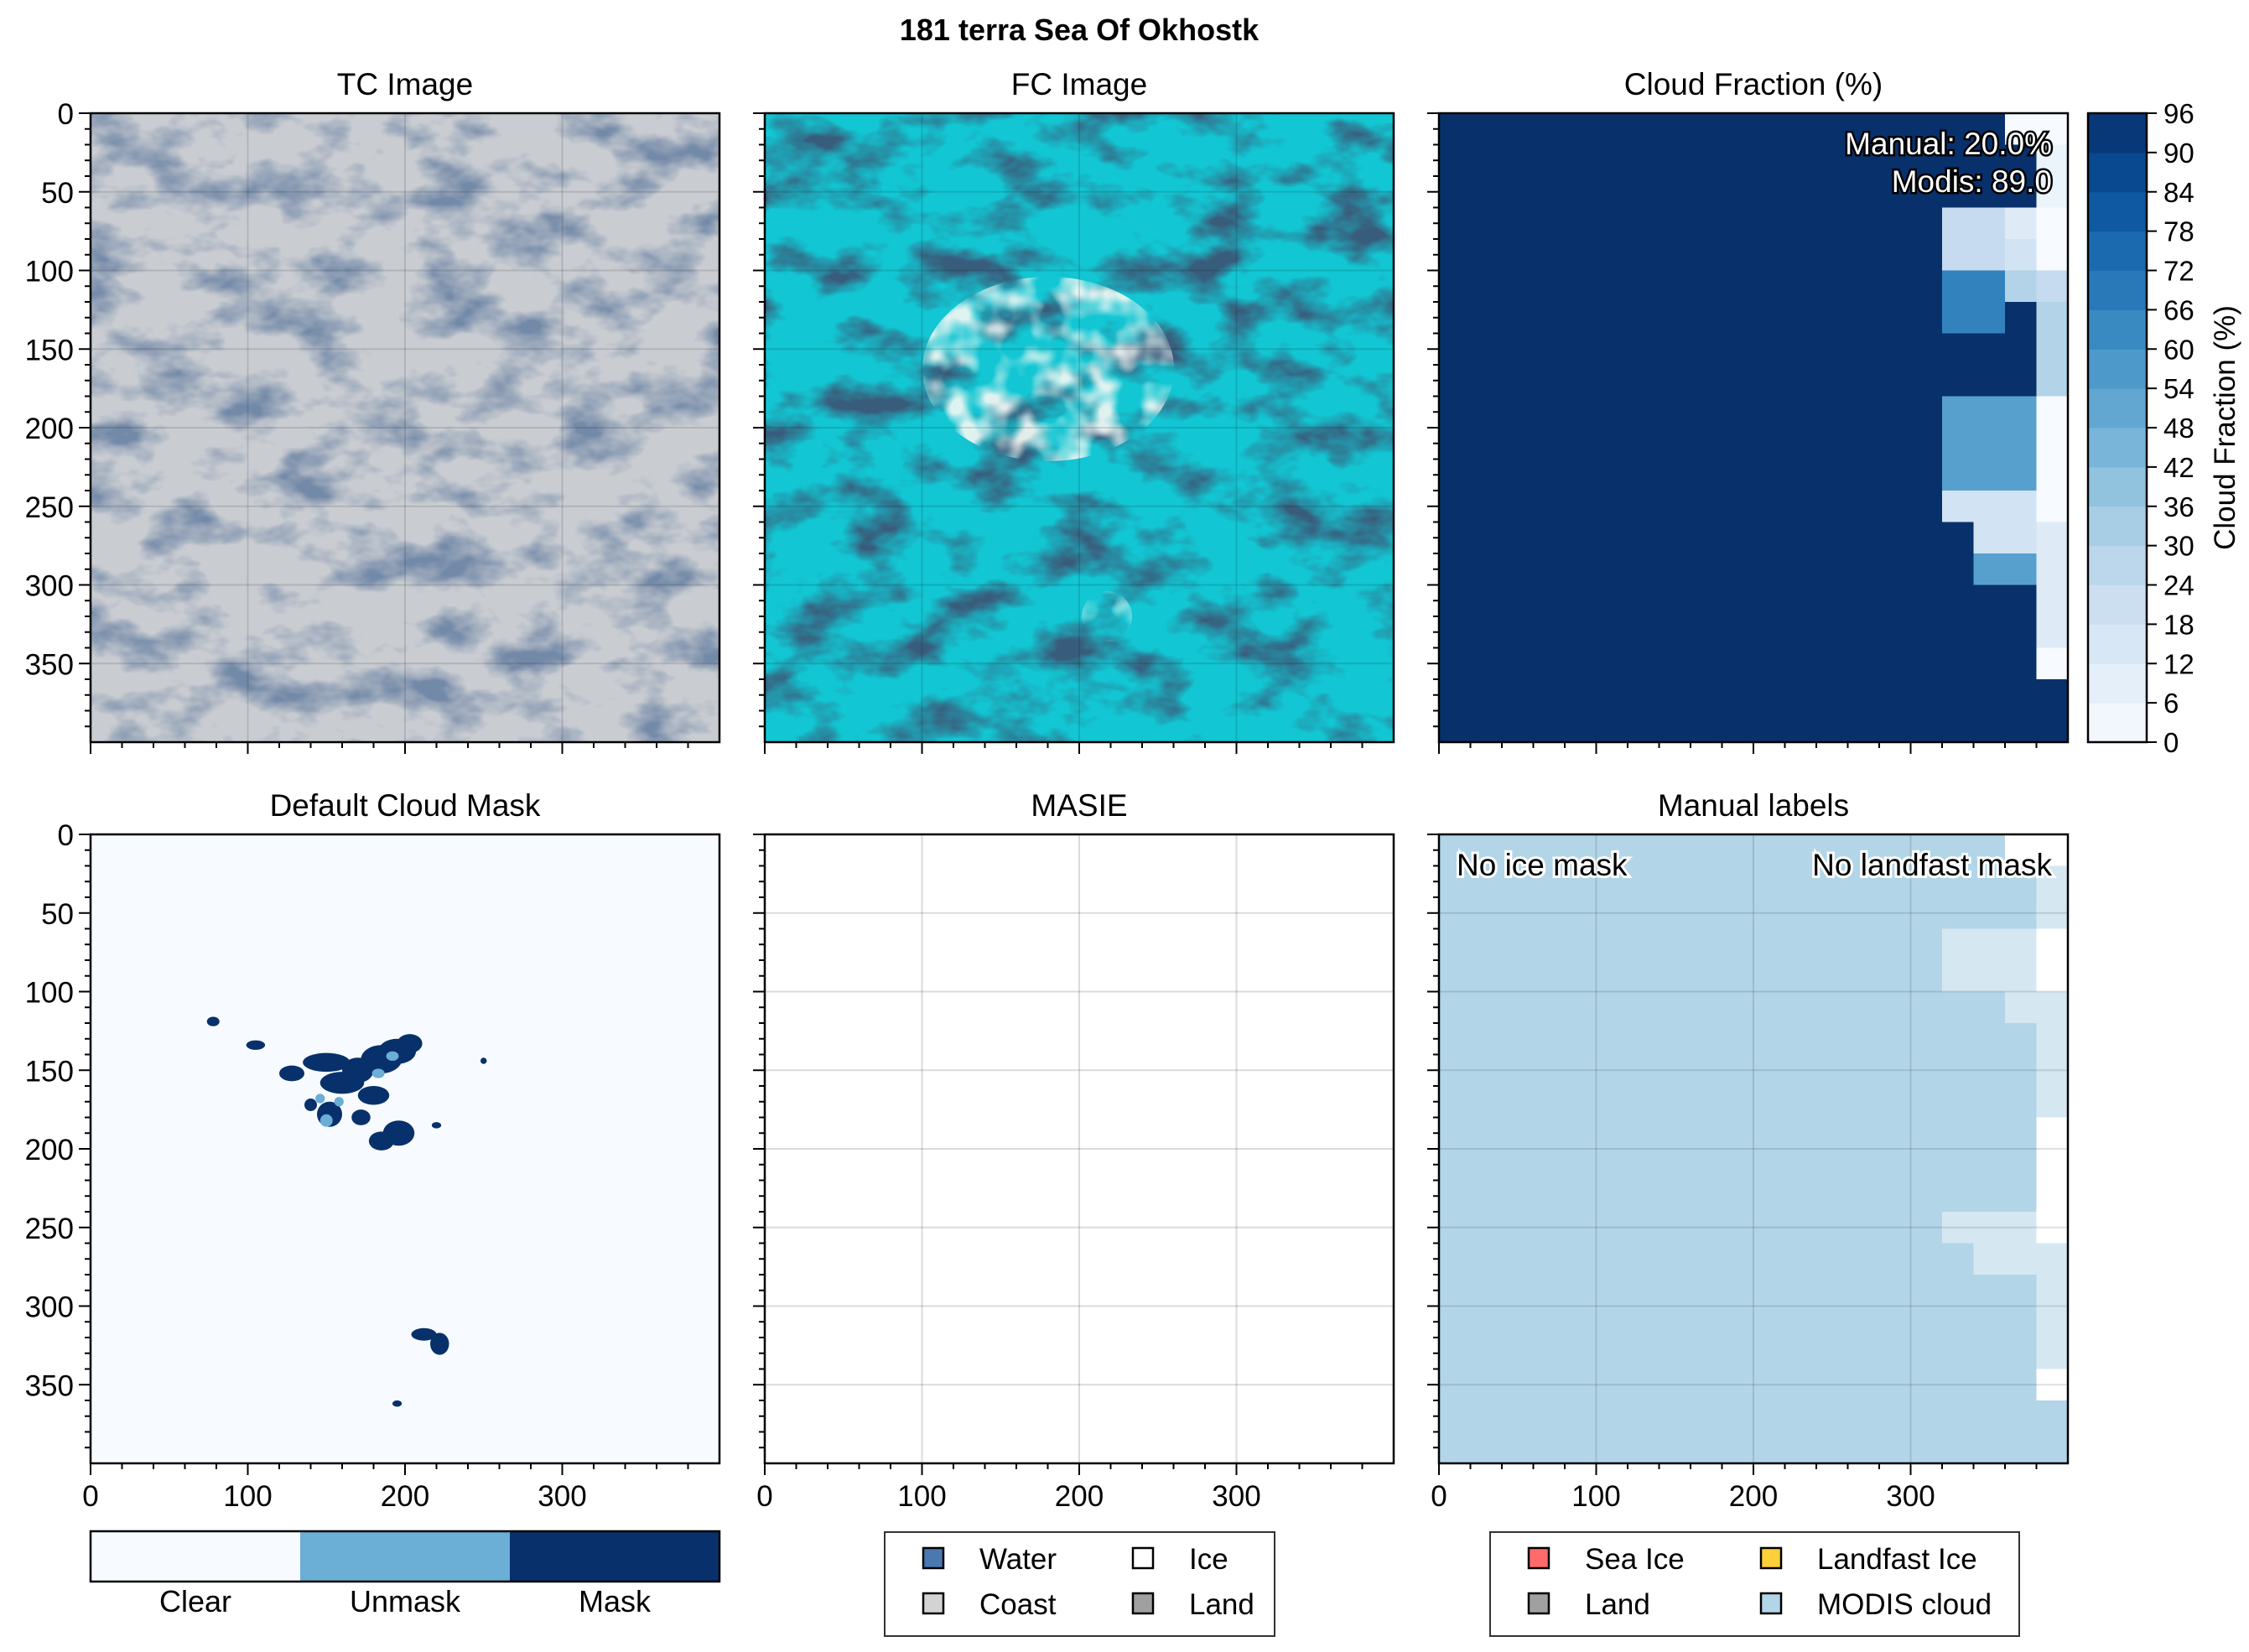 This screenshot has height=1652, width=2249. Describe the element at coordinates (1904, 1604) in the screenshot. I see `legend-label-modis-cloud: MODIS cloud` at that location.